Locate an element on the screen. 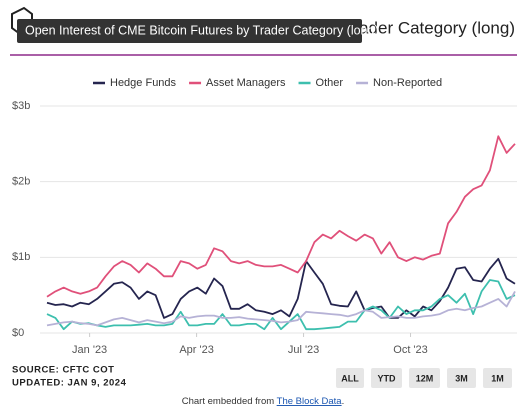 This screenshot has height=413, width=527. button-label: 3M is located at coordinates (461, 378).